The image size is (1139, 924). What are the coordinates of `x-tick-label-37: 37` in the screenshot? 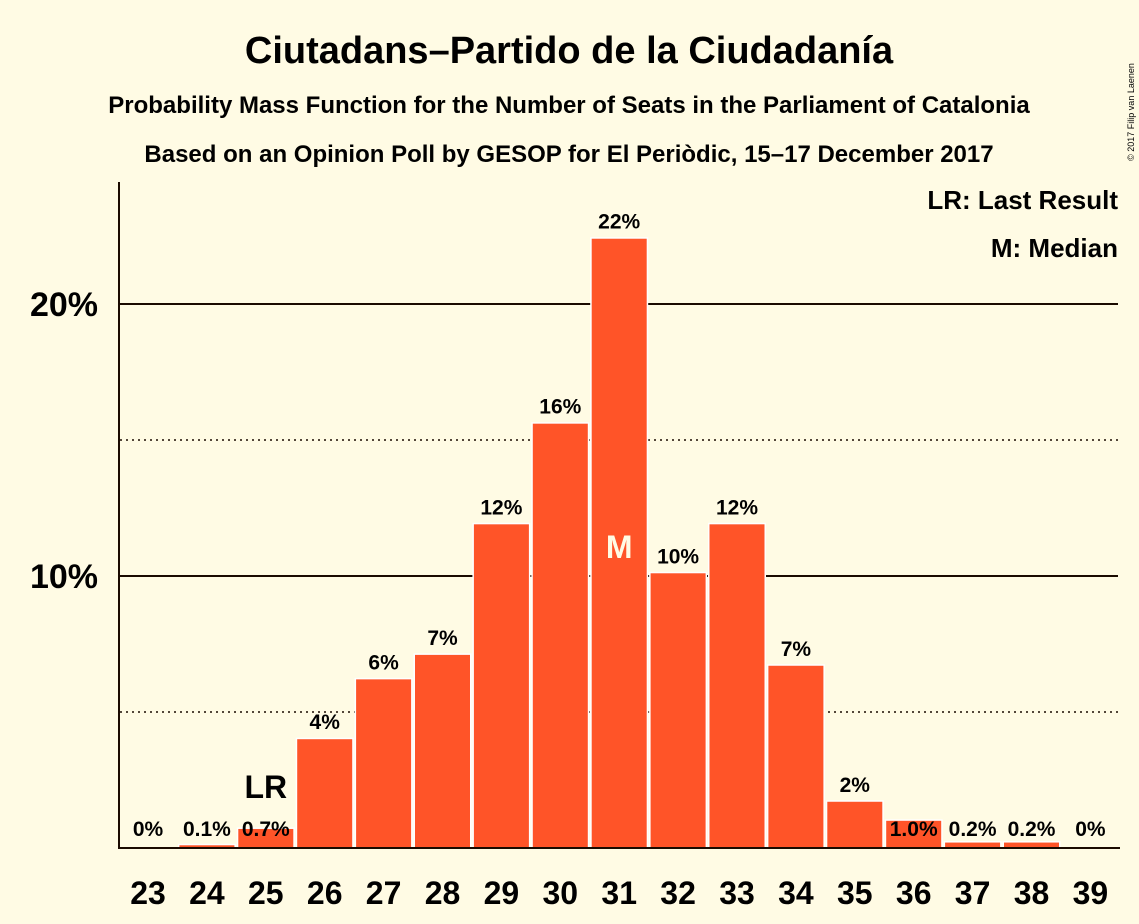 It's located at (973, 893).